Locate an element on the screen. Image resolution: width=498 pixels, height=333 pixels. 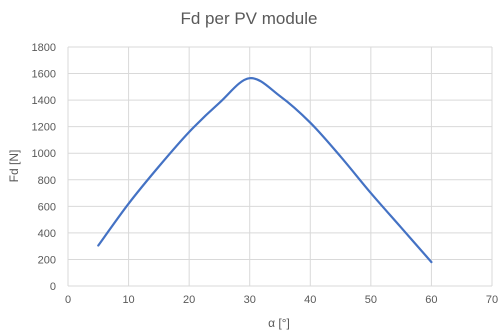
y-tick-label: 800 is located at coordinates (47, 181).